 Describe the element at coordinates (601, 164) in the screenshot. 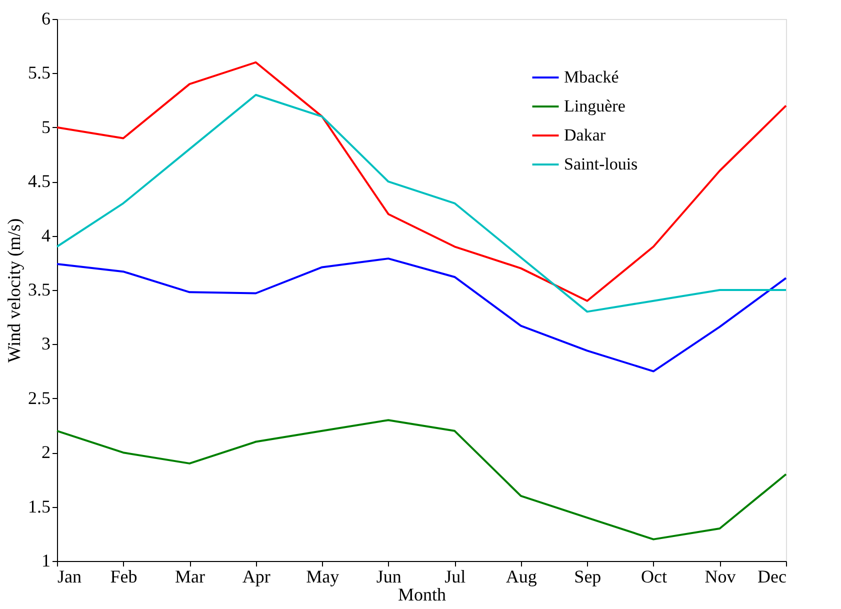

I see `legend-label: Saint-louis` at that location.